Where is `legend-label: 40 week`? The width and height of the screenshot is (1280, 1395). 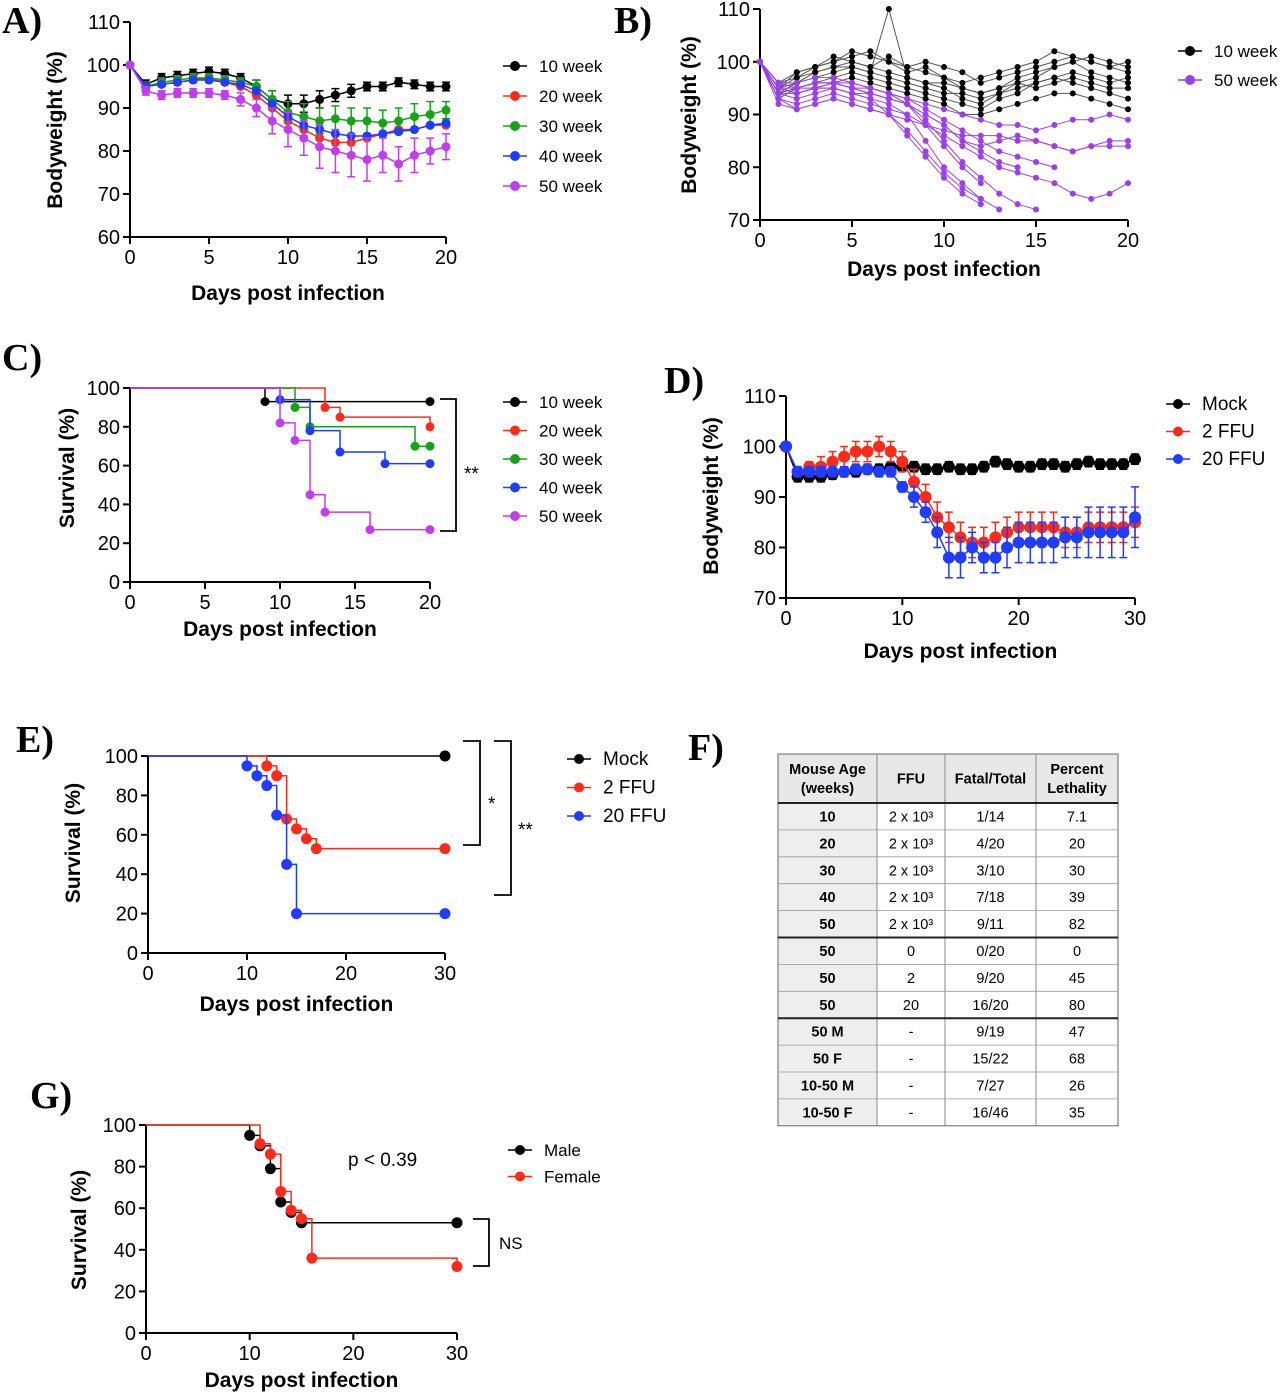 legend-label: 40 week is located at coordinates (571, 488).